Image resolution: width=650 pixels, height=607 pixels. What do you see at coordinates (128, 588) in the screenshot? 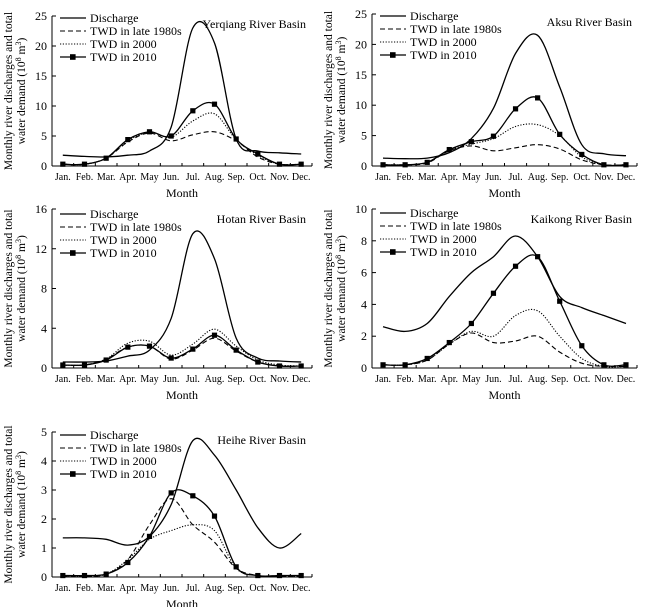
I see `x-tick-label: Apr.` at bounding box center [128, 588].